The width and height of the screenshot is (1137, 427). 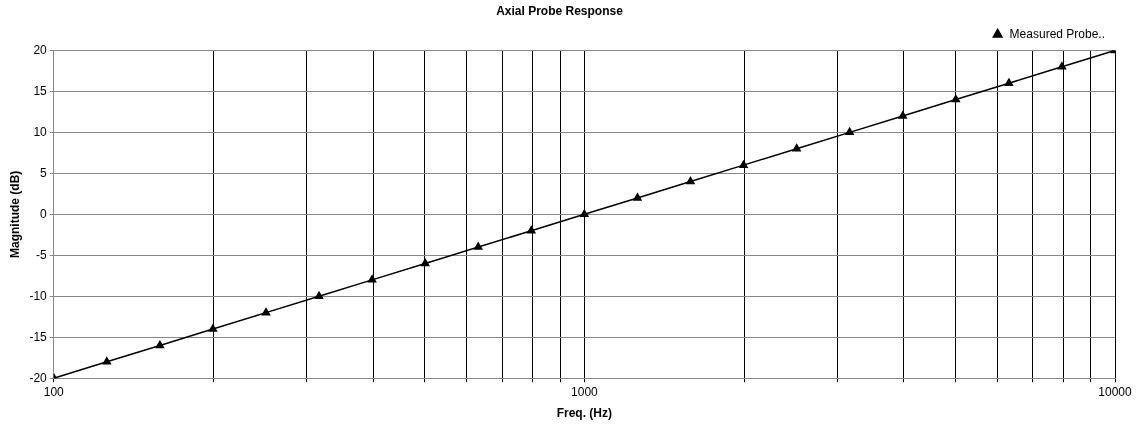 I want to click on legend-label: Measured Probe.., so click(x=1057, y=33).